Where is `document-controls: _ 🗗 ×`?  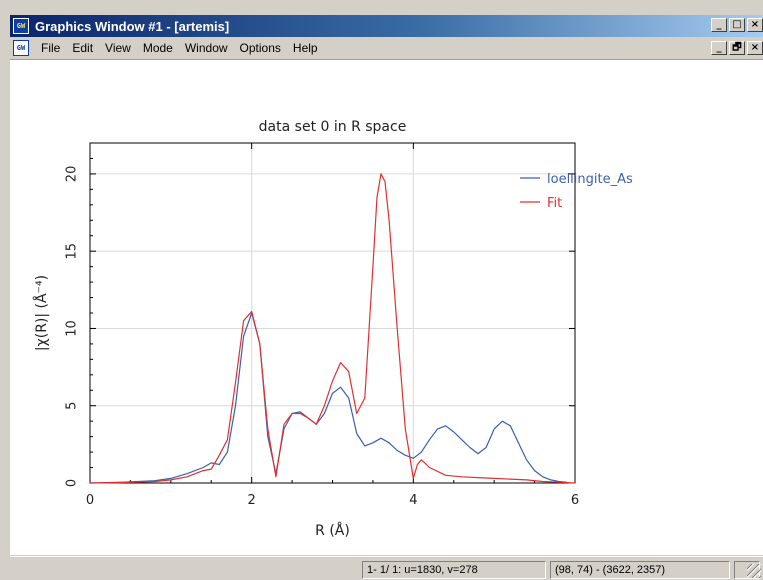
document-controls: _ 🗗 × is located at coordinates (737, 48).